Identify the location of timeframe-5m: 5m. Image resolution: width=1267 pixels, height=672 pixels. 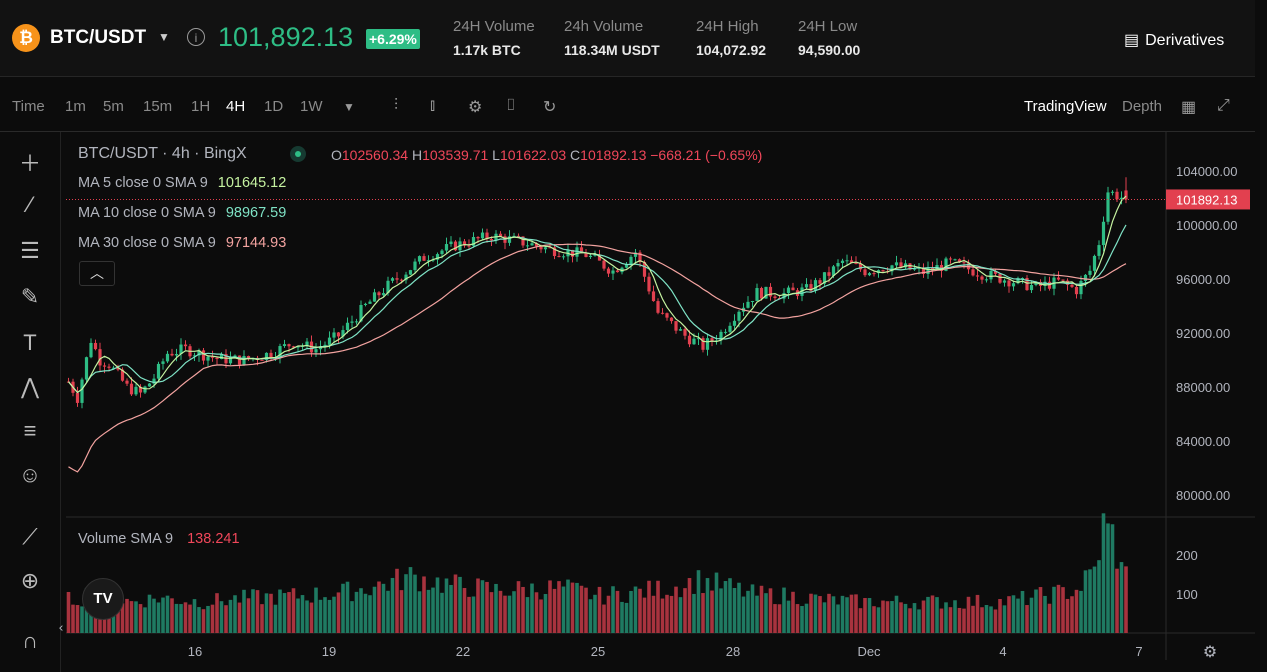
(113, 106).